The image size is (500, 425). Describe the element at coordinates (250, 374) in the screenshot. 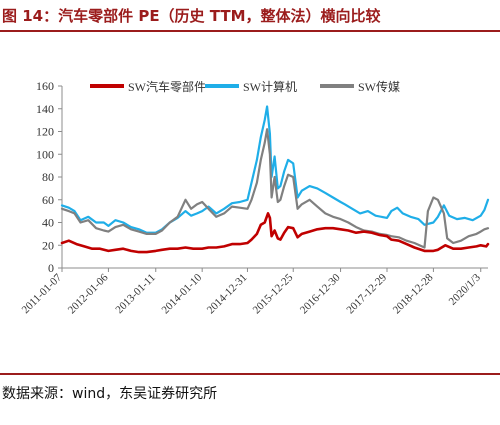

I see `source-divider` at that location.